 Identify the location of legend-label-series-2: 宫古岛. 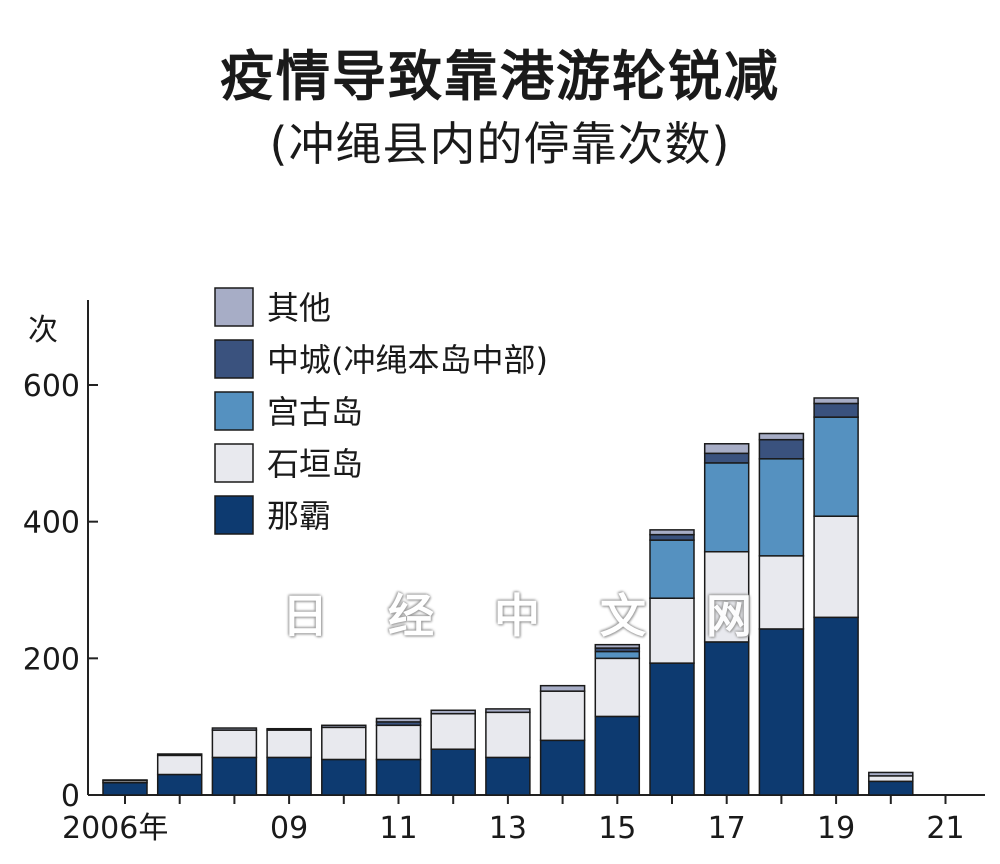
(315, 412).